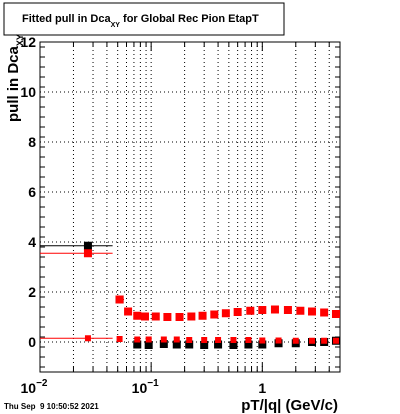 The width and height of the screenshot is (400, 414). I want to click on y-axis-label-subscript: XY, so click(20, 40).